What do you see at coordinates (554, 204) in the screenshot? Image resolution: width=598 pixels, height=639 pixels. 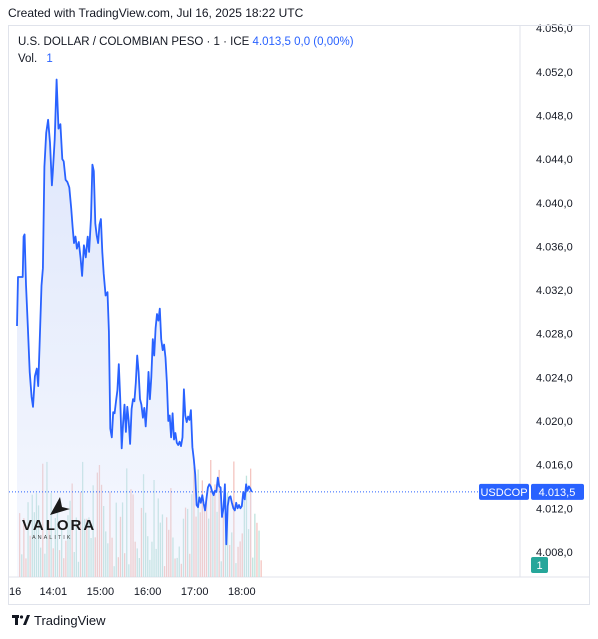 I see `y-tick-label: 4.040,0` at bounding box center [554, 204].